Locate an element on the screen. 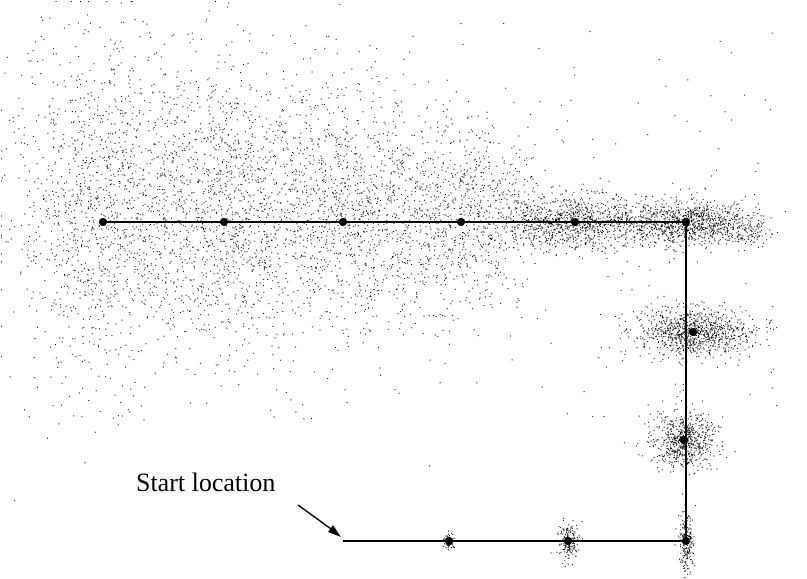  path-node-n6 is located at coordinates (686, 222).